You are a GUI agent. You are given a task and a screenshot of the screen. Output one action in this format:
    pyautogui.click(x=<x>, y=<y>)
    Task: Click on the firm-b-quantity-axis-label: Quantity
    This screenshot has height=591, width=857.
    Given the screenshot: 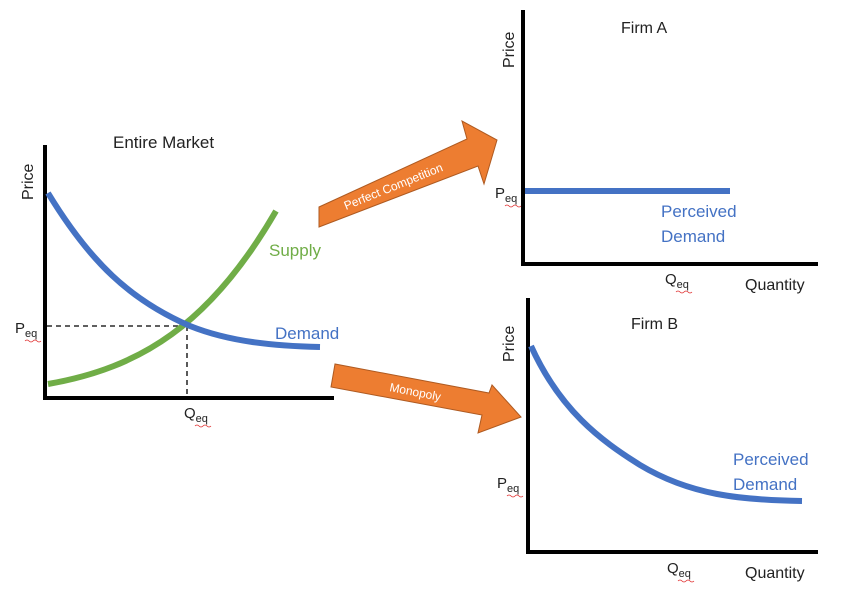 What is the action you would take?
    pyautogui.click(x=775, y=573)
    